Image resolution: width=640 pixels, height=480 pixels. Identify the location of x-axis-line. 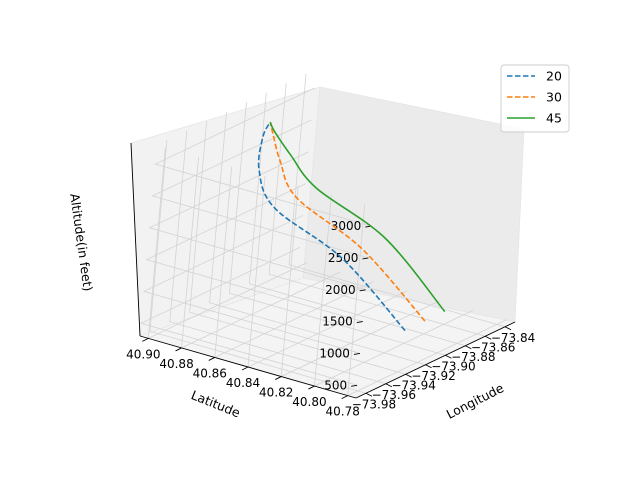
(435, 360).